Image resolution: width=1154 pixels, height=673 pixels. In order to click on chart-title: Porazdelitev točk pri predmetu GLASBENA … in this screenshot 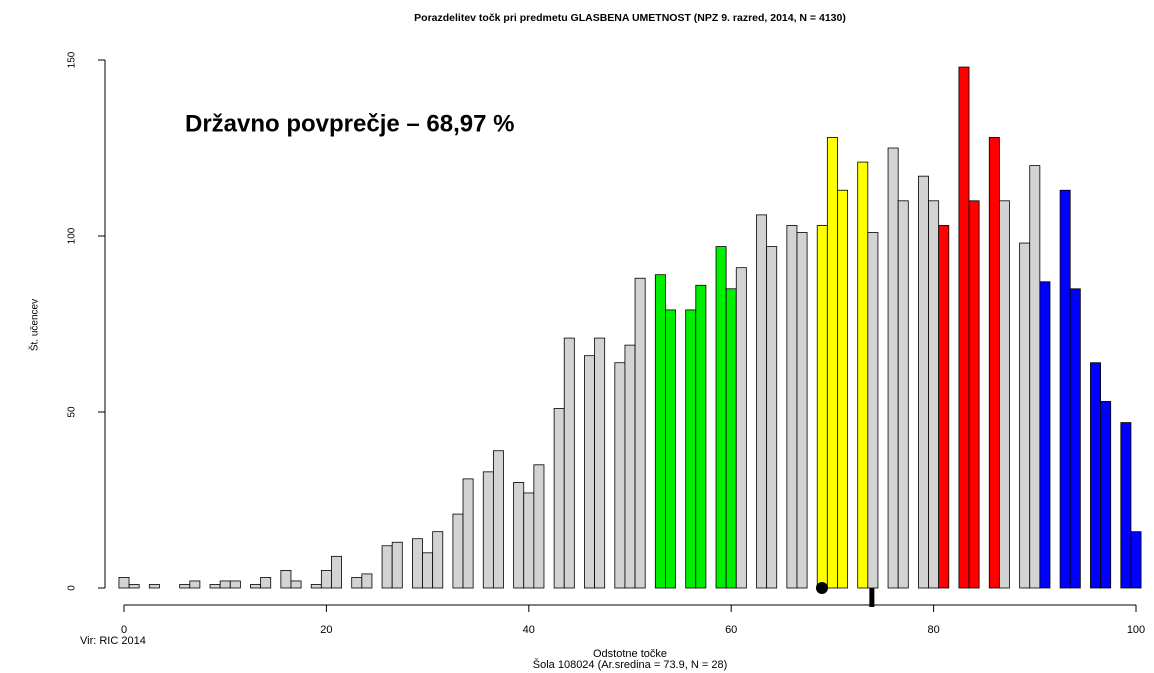, I will do `click(630, 18)`.